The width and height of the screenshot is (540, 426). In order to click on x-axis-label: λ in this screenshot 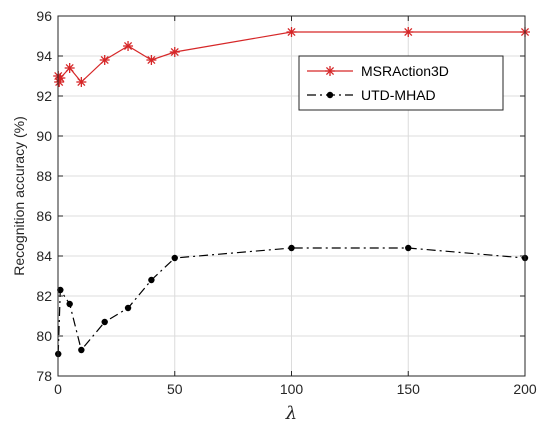, I will do `click(291, 413)`.